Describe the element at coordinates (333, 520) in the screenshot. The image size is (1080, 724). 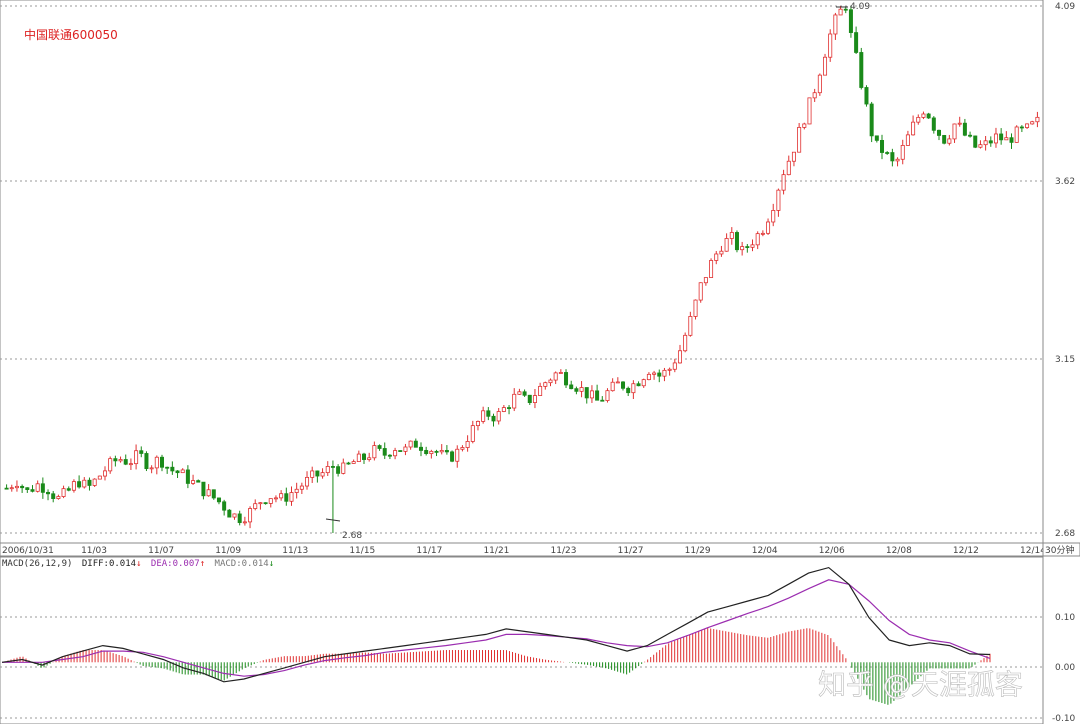
I see `low-marker-line` at that location.